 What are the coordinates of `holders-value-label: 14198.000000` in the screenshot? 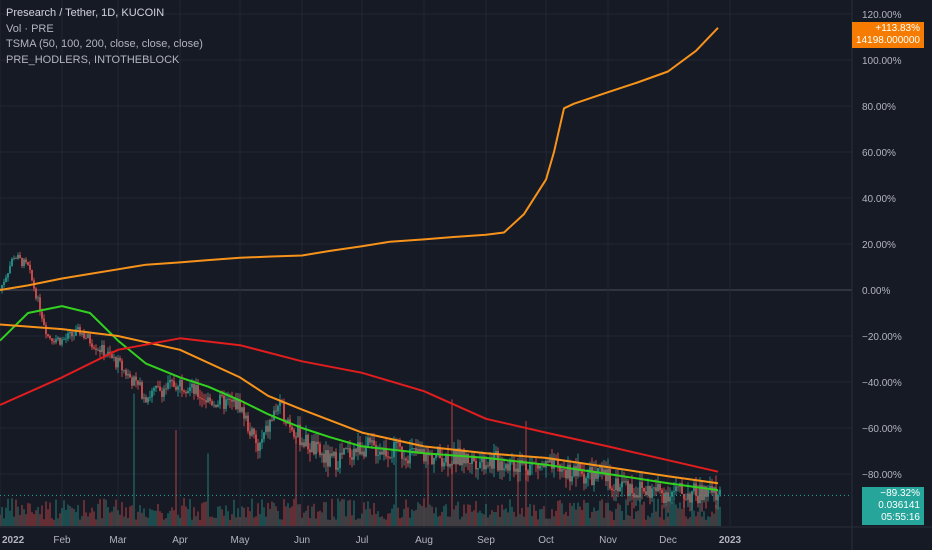 It's located at (888, 40).